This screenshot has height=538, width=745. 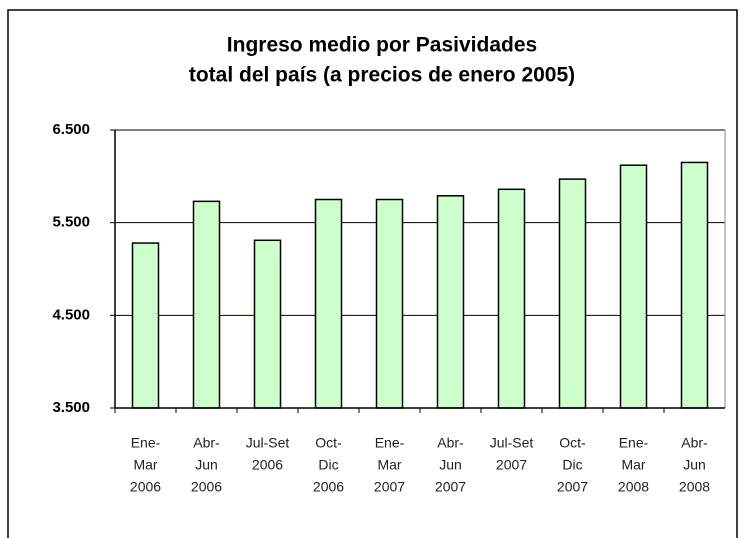 I want to click on chart-title: Ingreso medio por Pasividades, so click(x=382, y=45).